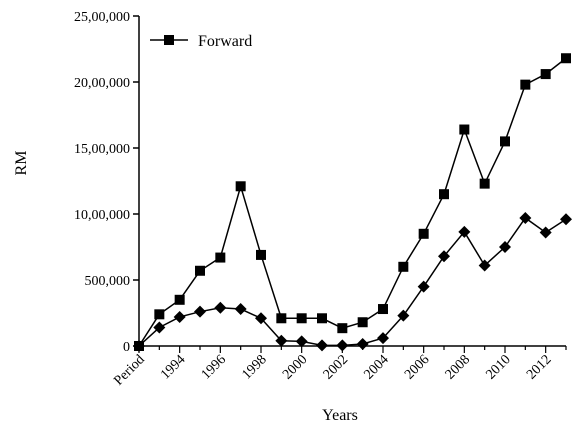 This screenshot has height=426, width=574. Describe the element at coordinates (295, 367) in the screenshot. I see `x-tick-label: 2000` at that location.